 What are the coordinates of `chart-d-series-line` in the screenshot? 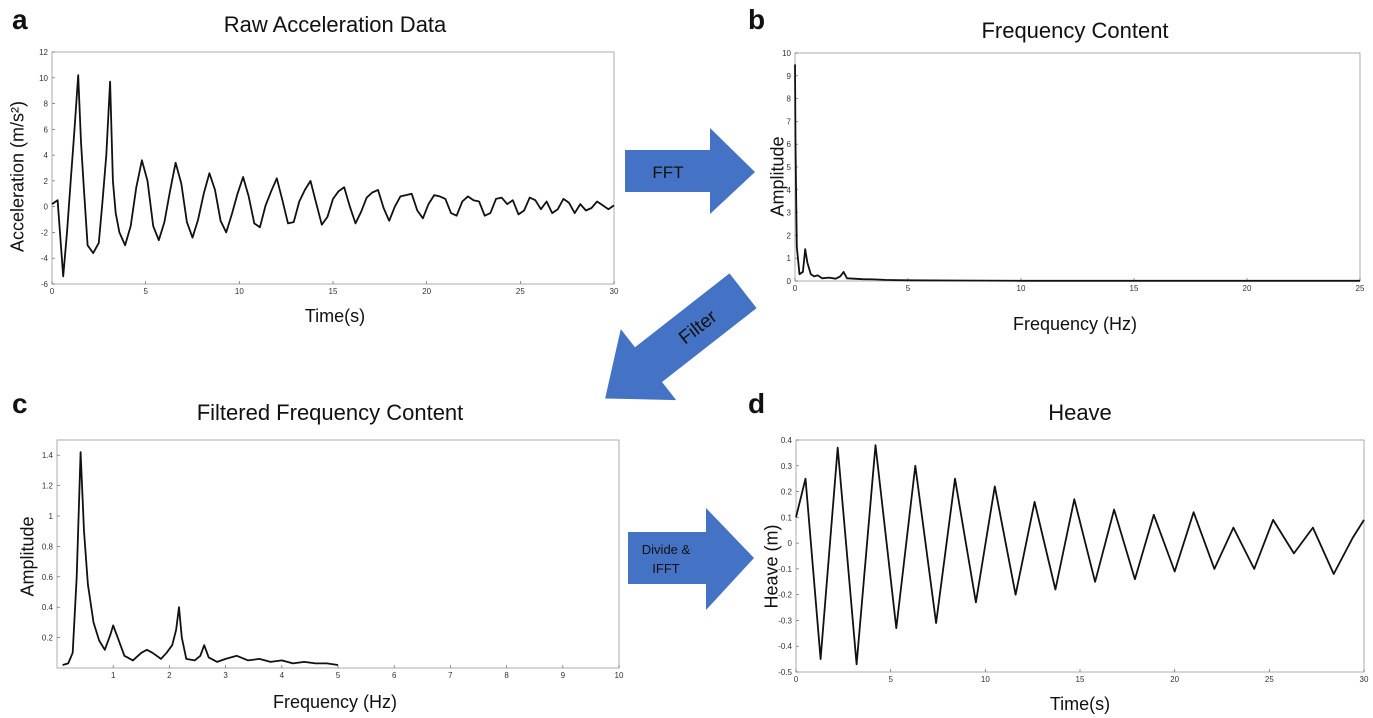 It's located at (1080, 555).